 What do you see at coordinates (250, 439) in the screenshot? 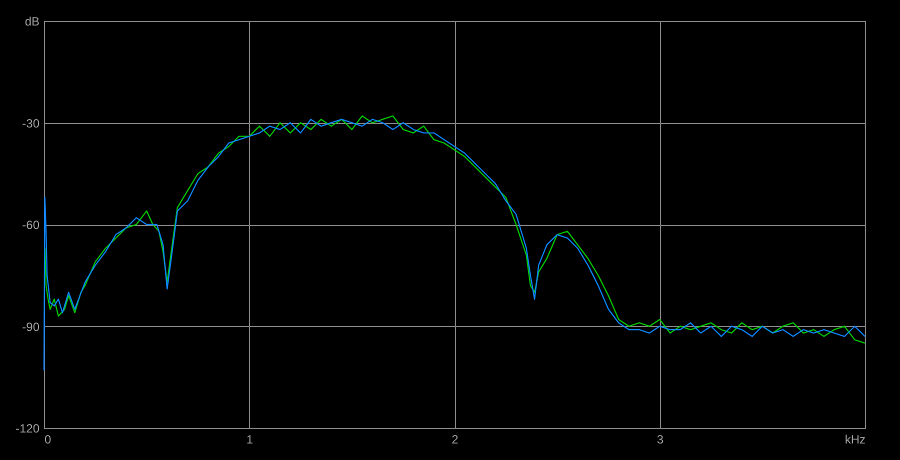
I see `x-tick-label: 1` at bounding box center [250, 439].